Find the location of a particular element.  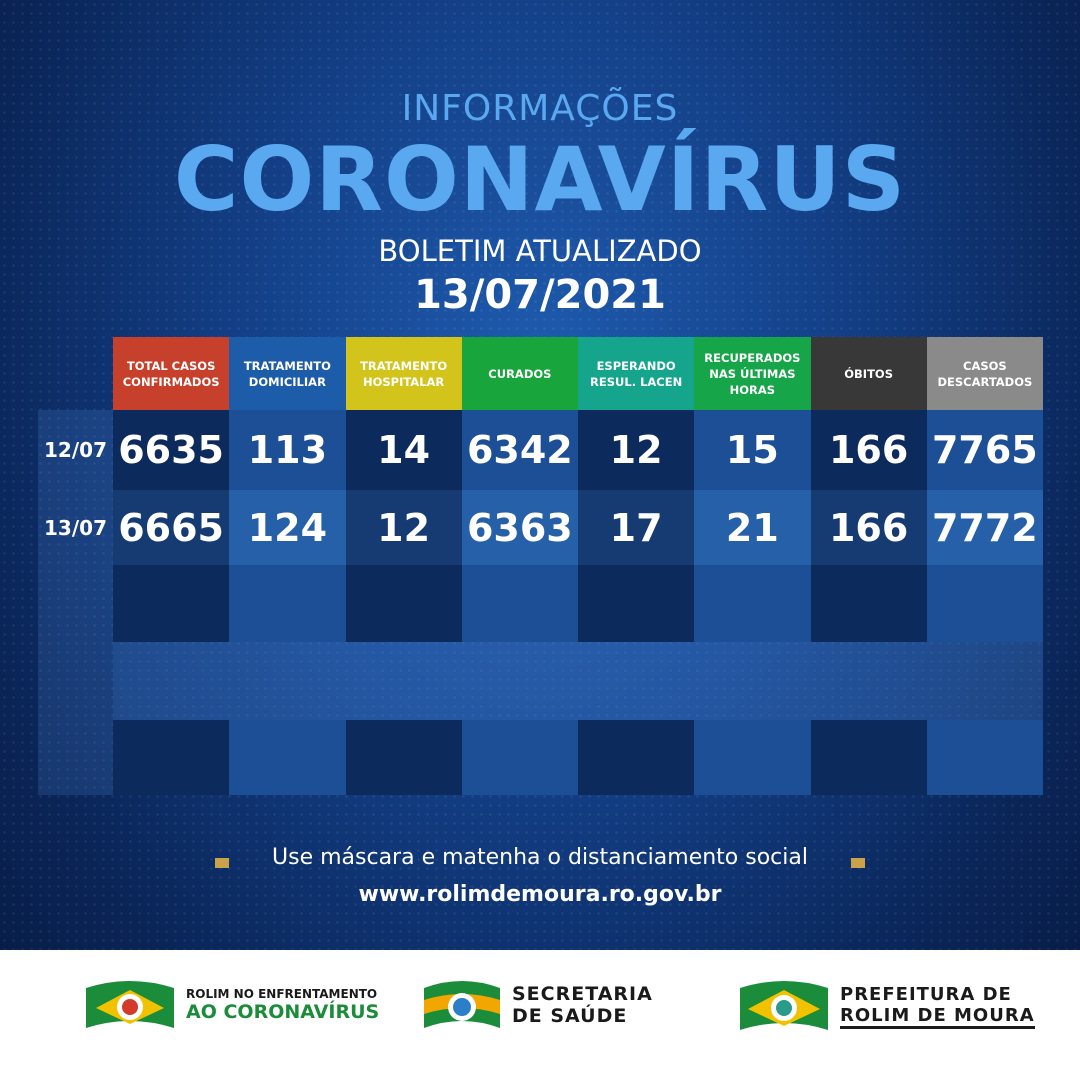

cell-value: 15 is located at coordinates (752, 450).